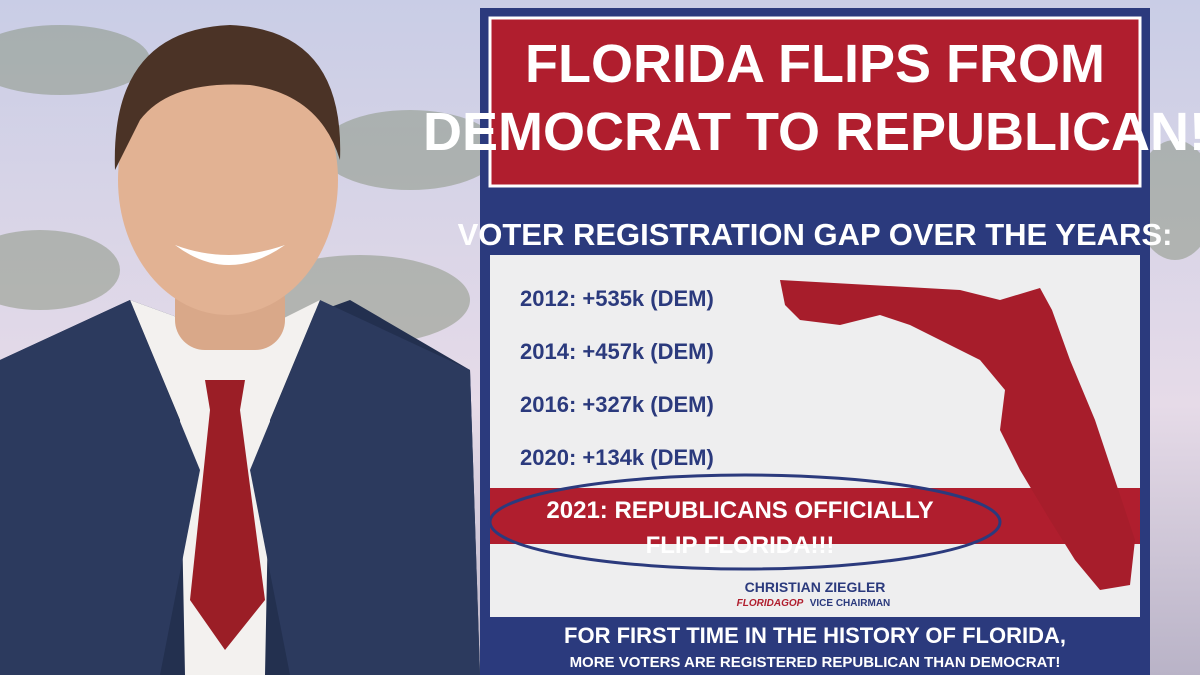 This screenshot has height=675, width=1200. I want to click on highlight: 2021: REPUBLICANS OFFICIALLY, so click(739, 510).